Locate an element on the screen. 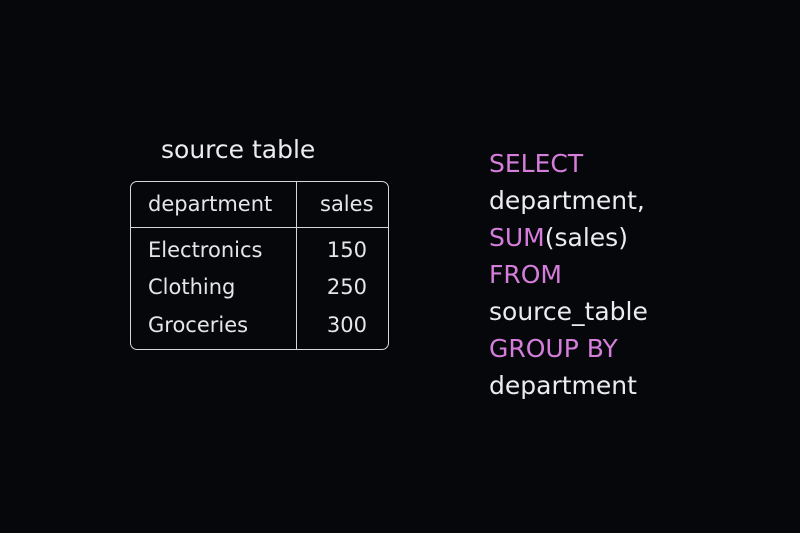 Image resolution: width=800 pixels, height=533 pixels. sql-line-select-column: department, is located at coordinates (568, 200).